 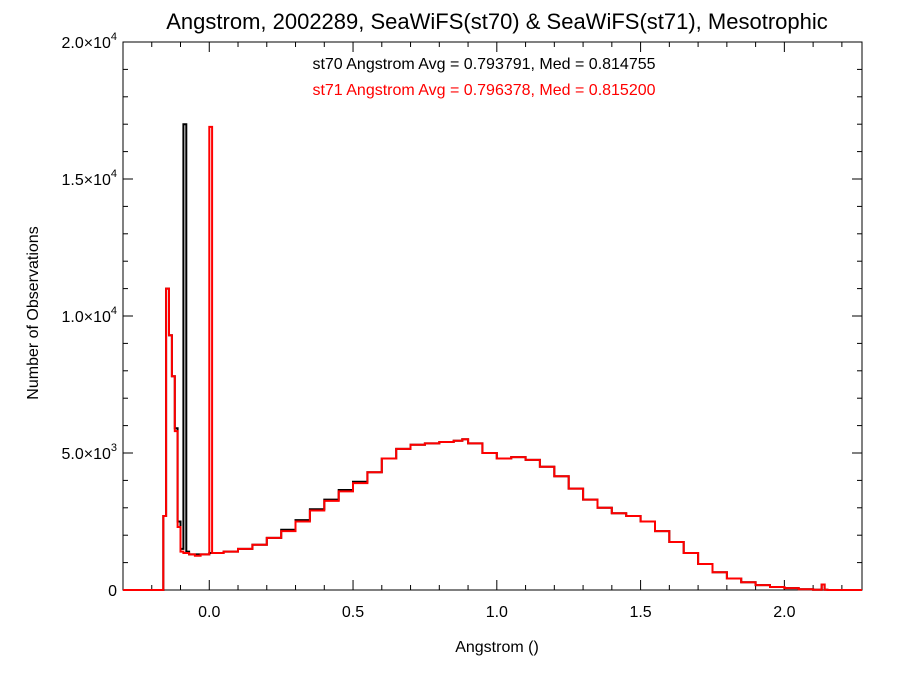 I want to click on y-tick-base: 2.0×10, so click(x=85, y=43).